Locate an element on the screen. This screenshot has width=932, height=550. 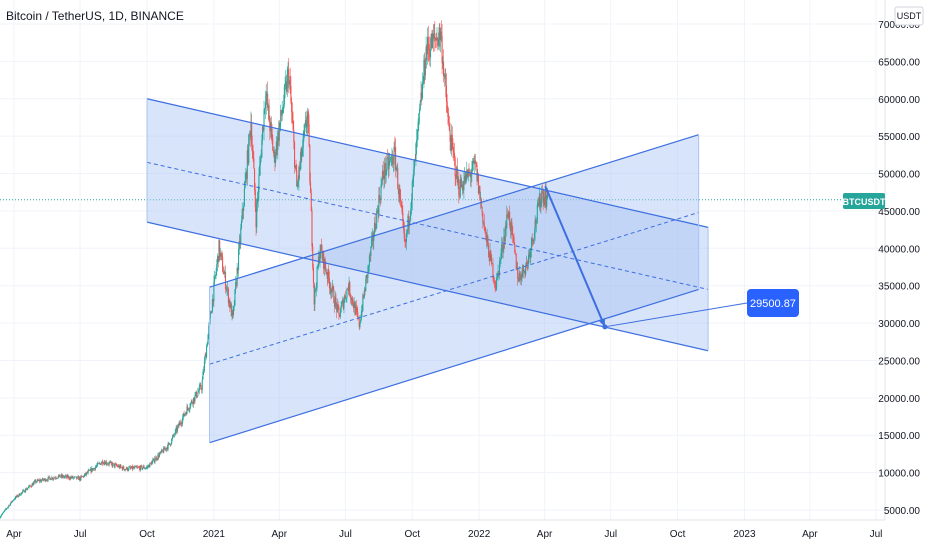
projection-line is located at coordinates (575, 256).